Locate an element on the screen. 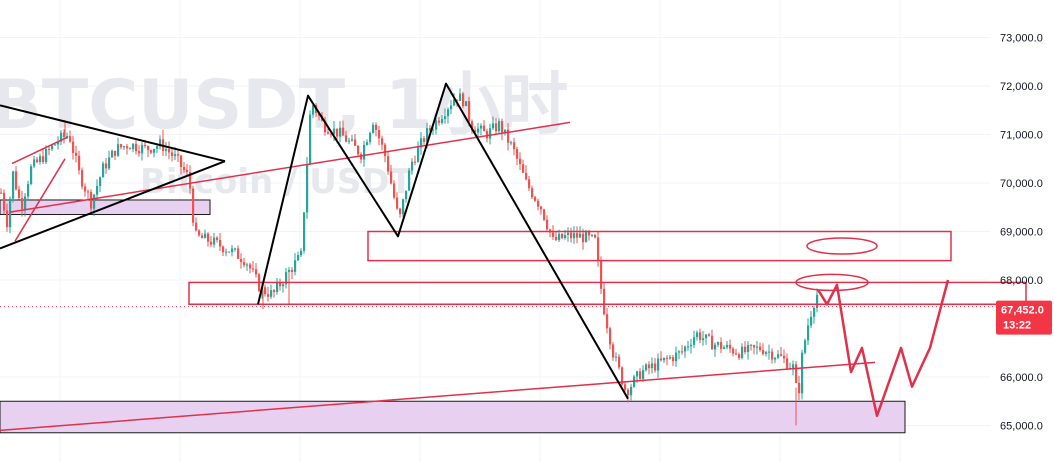 The height and width of the screenshot is (462, 1054). y-tick-label: 65,000.0 is located at coordinates (1021, 427).